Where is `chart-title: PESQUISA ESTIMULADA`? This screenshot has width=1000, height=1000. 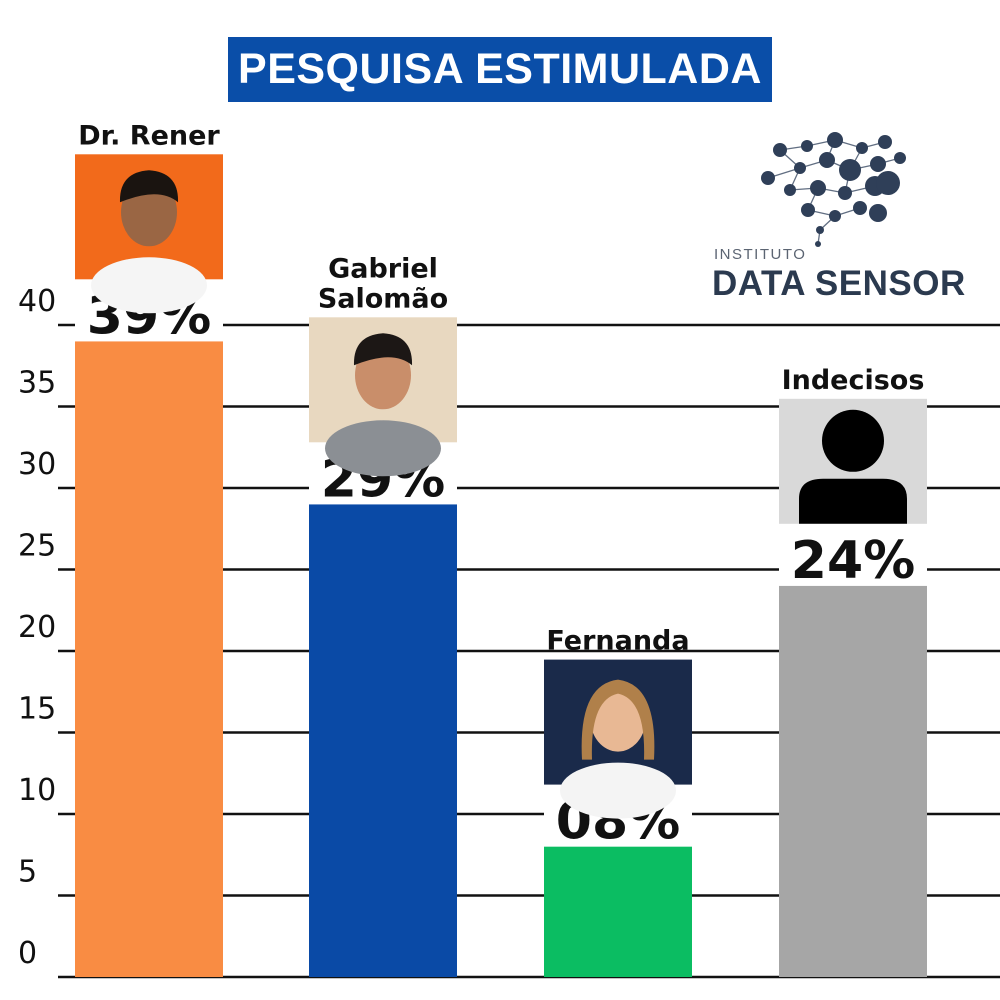 chart-title: PESQUISA ESTIMULADA is located at coordinates (500, 69).